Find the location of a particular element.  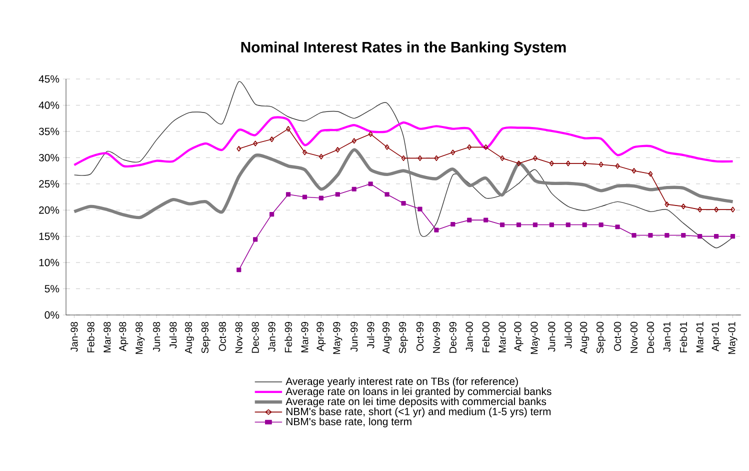

x-tick-label: Sep-98 is located at coordinates (205, 338).